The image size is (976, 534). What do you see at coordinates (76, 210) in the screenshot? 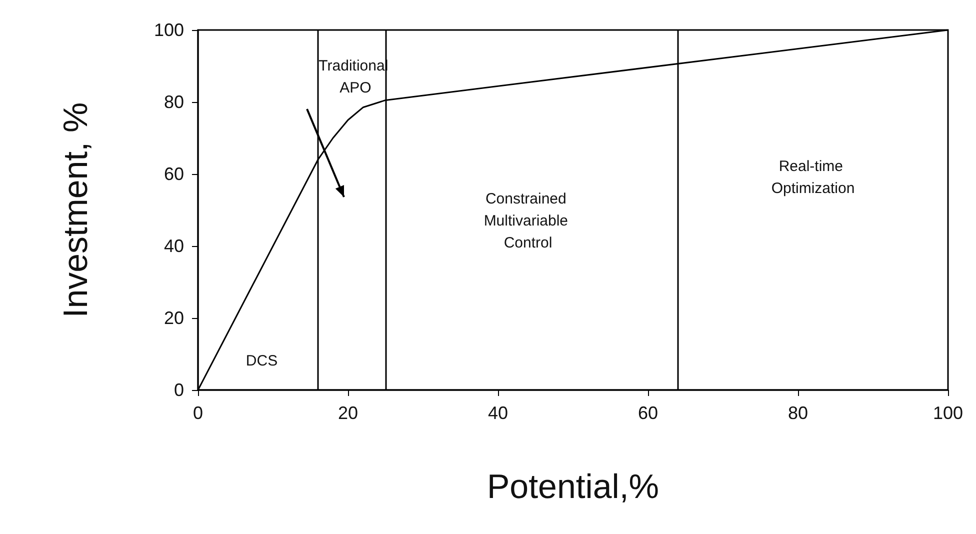
I see `y-axis-title: Investment, %` at bounding box center [76, 210].